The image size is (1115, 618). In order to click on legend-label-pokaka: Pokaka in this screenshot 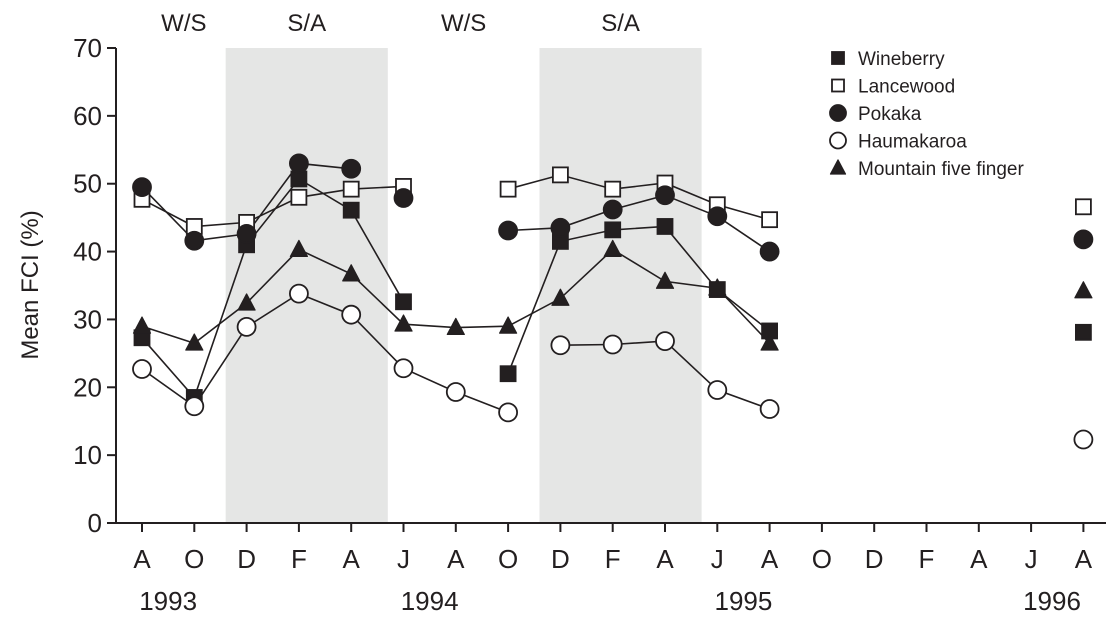, I will do `click(890, 114)`.